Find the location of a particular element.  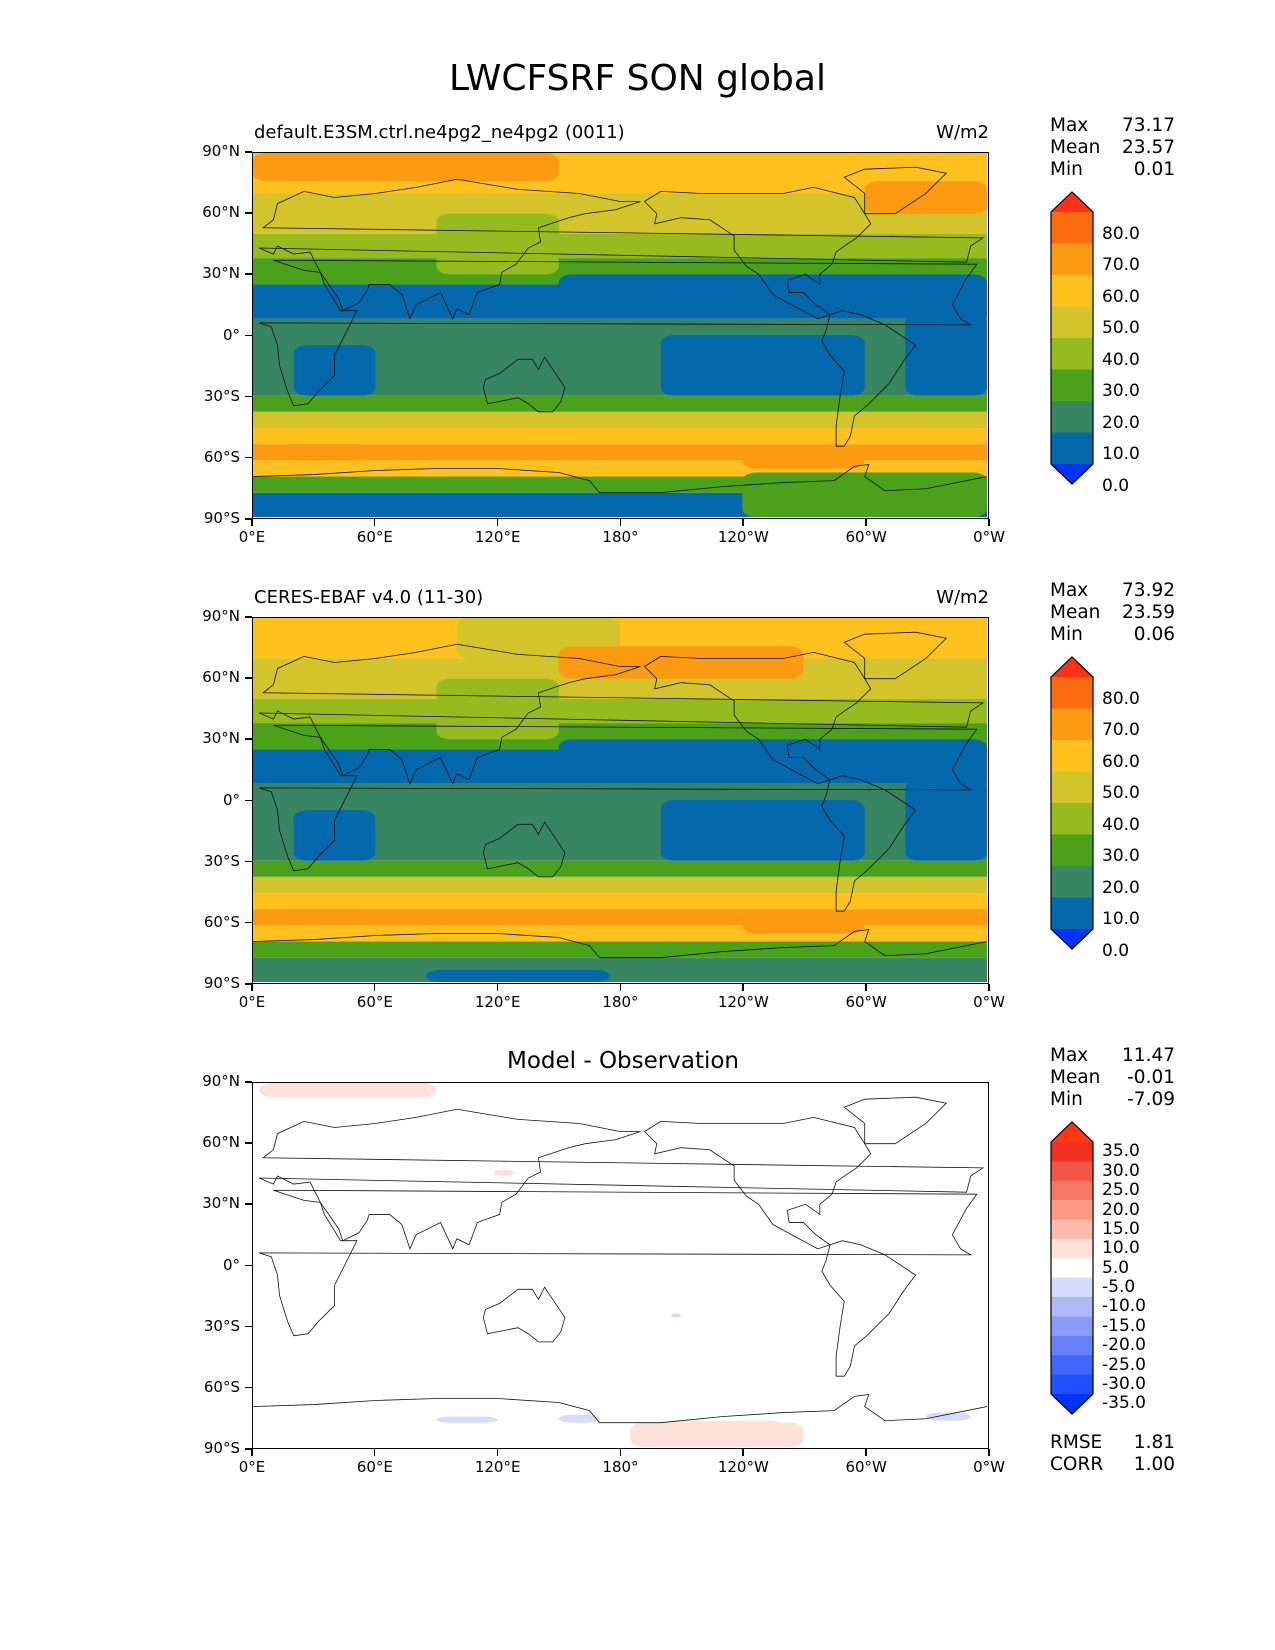

lat-tick-label: 90°S is located at coordinates (221, 518).